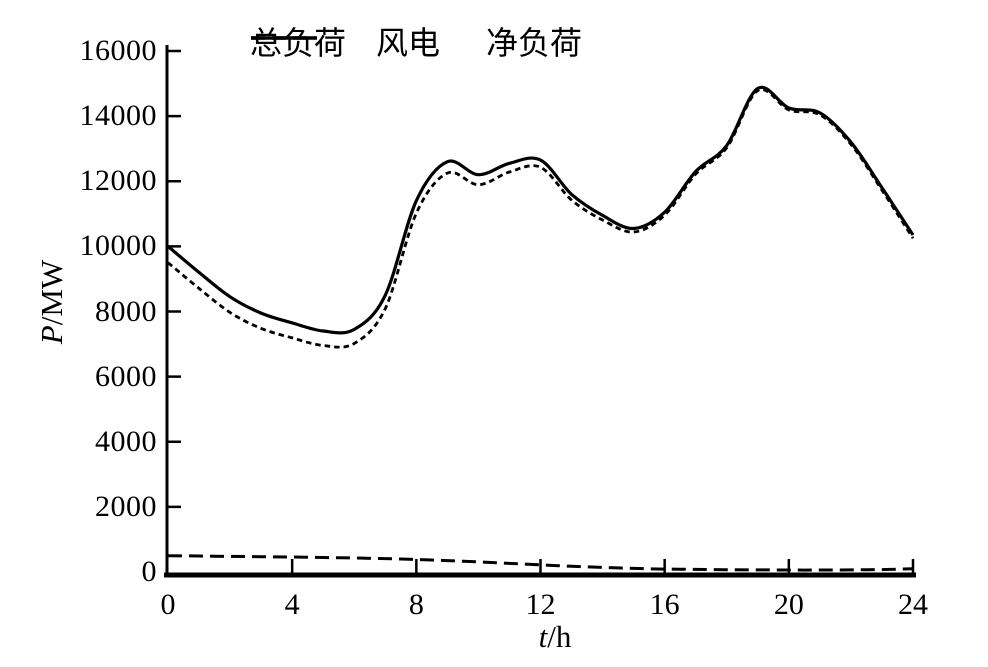 This screenshot has height=667, width=988. I want to click on x-tick-label-24: 24, so click(913, 604).